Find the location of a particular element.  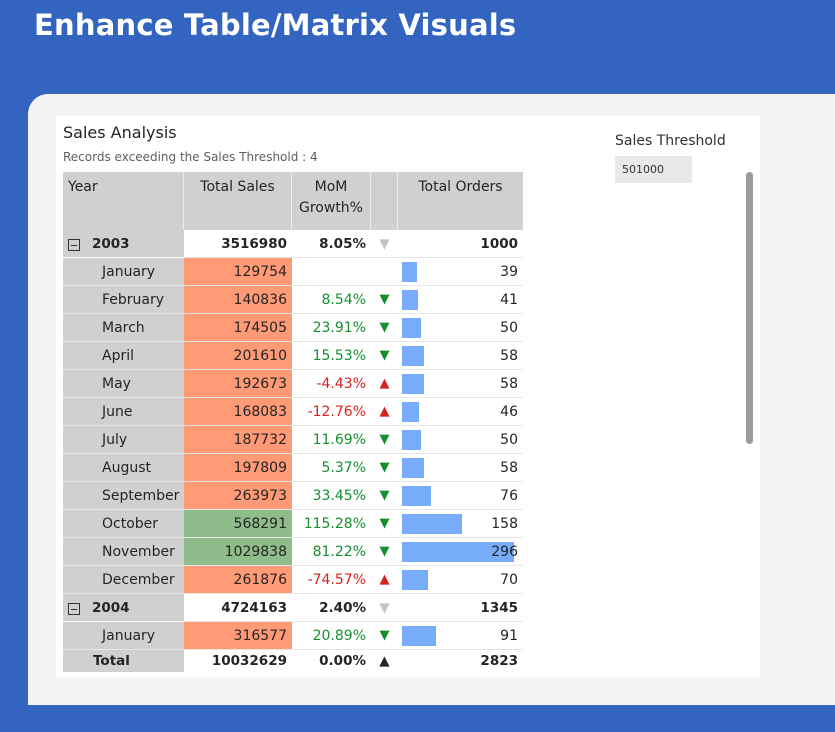

page-title: Enhance Table/Matrix Visuals is located at coordinates (275, 25).